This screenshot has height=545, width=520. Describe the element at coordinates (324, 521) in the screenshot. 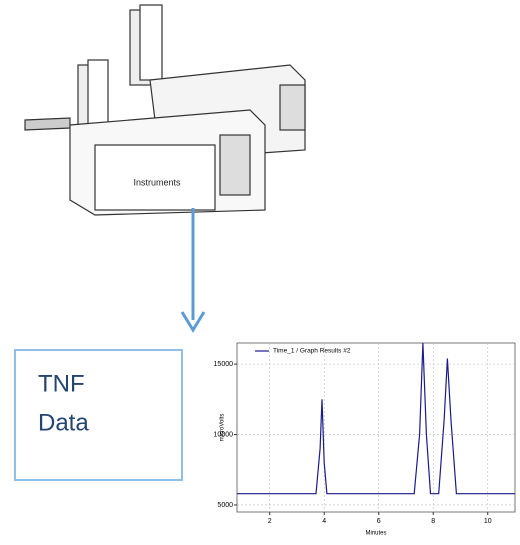

I see `x-tick-label: 4` at that location.